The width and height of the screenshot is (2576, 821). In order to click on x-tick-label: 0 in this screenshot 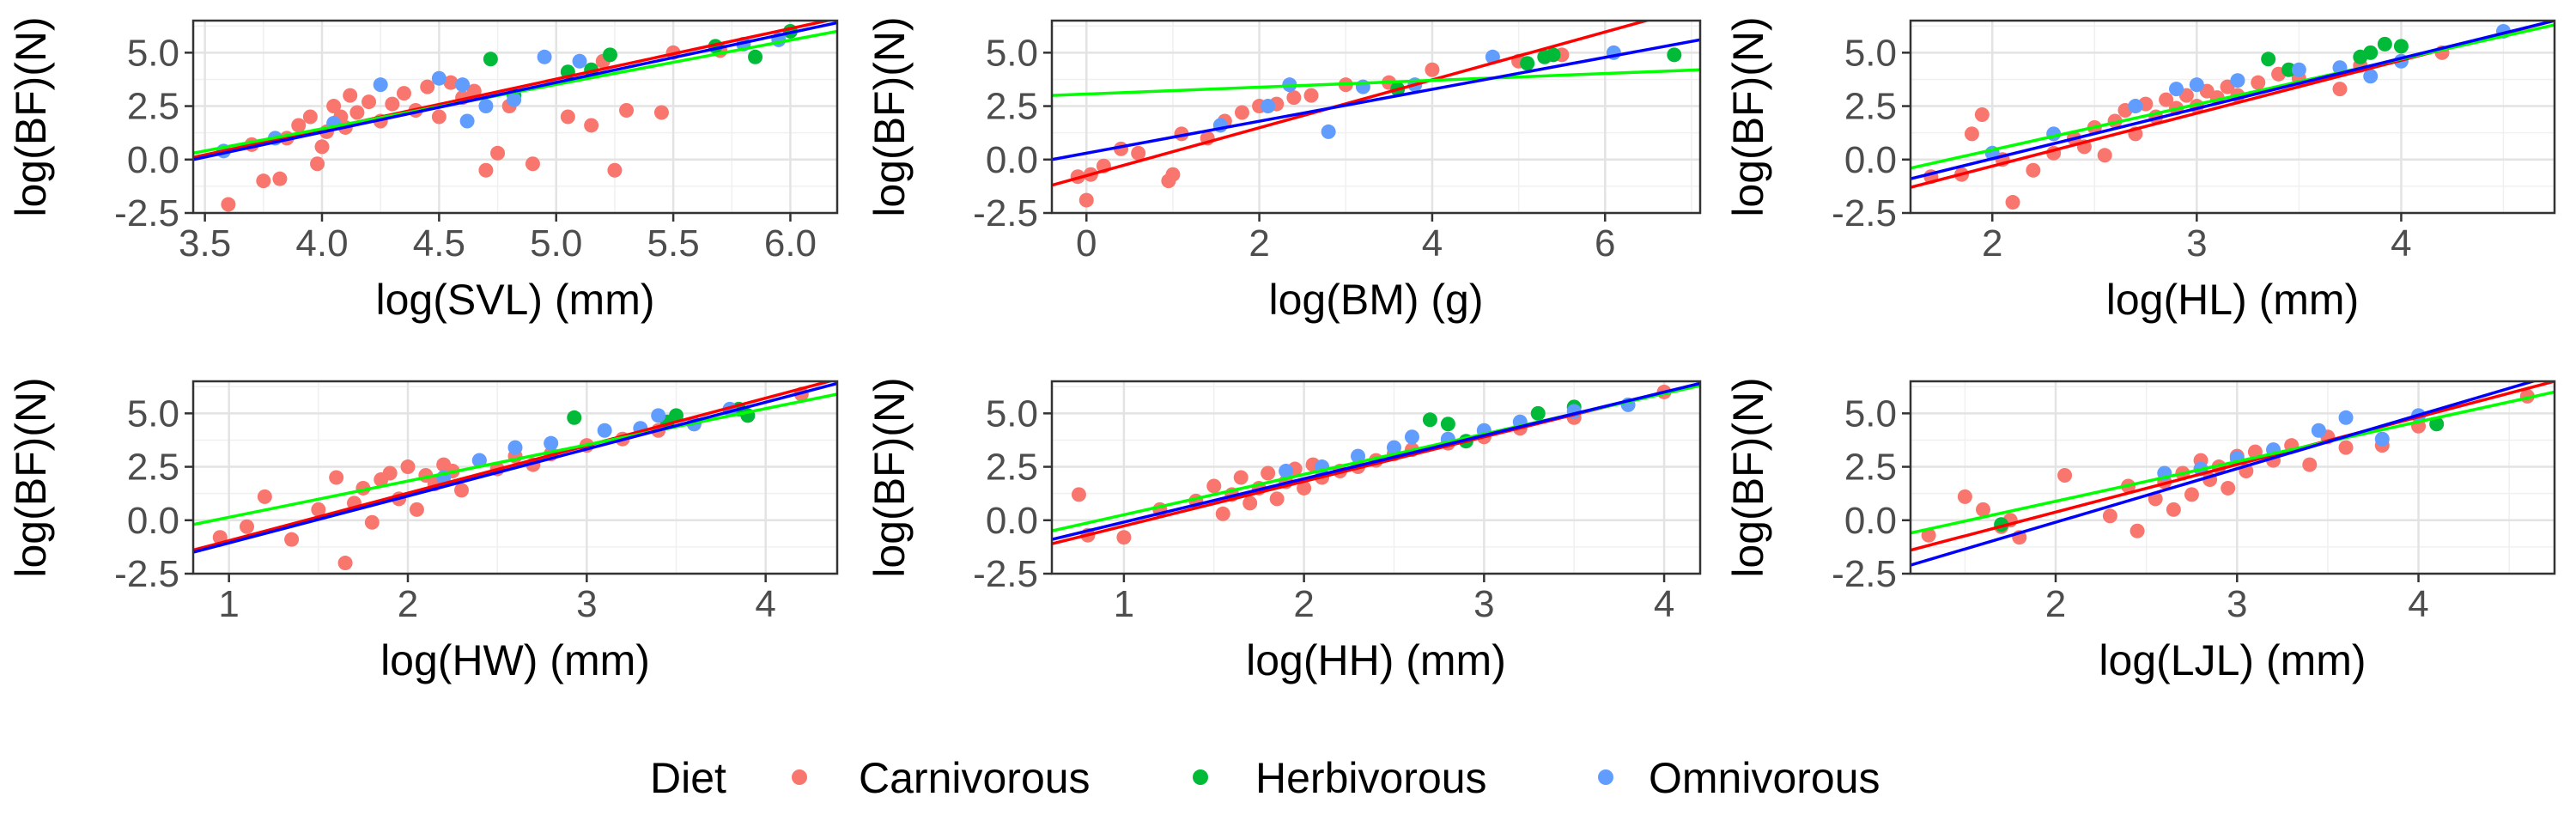, I will do `click(1086, 244)`.